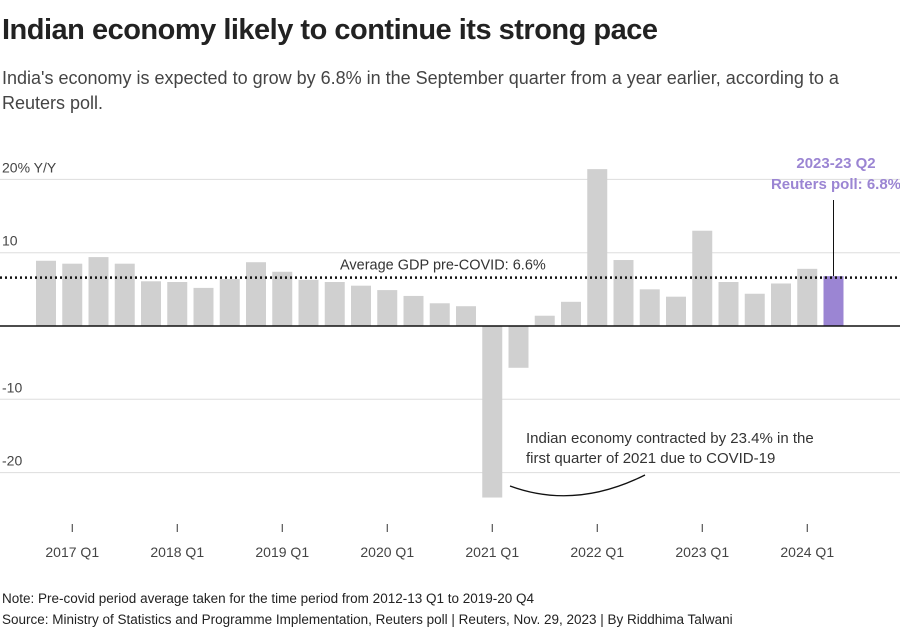 This screenshot has height=634, width=900. What do you see at coordinates (256, 294) in the screenshot?
I see `bar-2018-q4` at bounding box center [256, 294].